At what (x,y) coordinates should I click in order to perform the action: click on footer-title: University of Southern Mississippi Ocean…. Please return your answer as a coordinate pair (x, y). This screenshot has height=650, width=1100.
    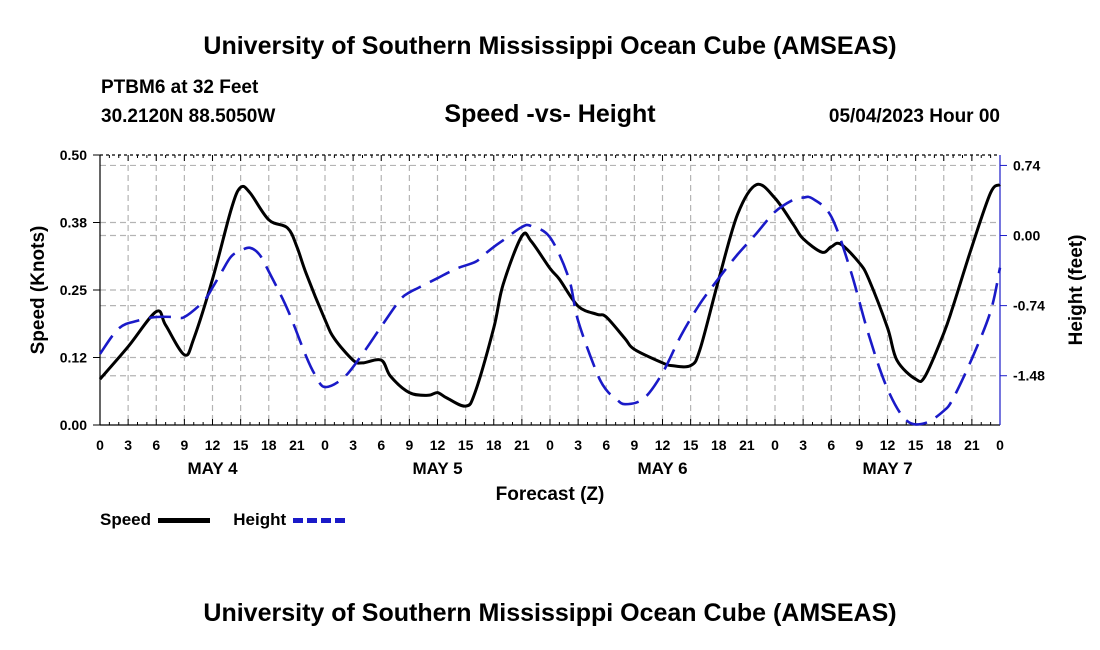
    Looking at the image, I should click on (550, 613).